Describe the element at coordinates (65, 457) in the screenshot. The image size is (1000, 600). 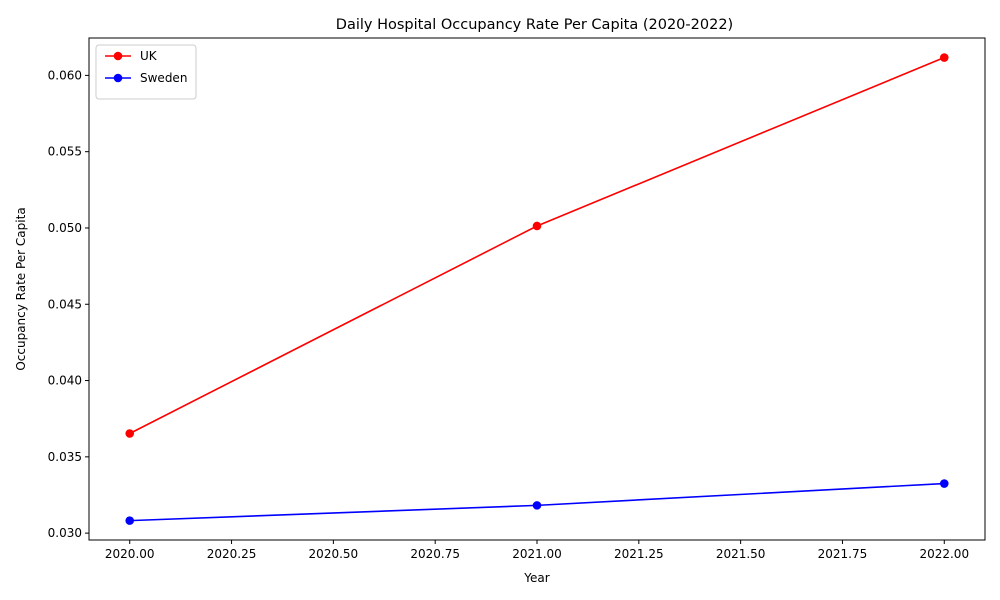
I see `y-tick-label: 0.035` at that location.